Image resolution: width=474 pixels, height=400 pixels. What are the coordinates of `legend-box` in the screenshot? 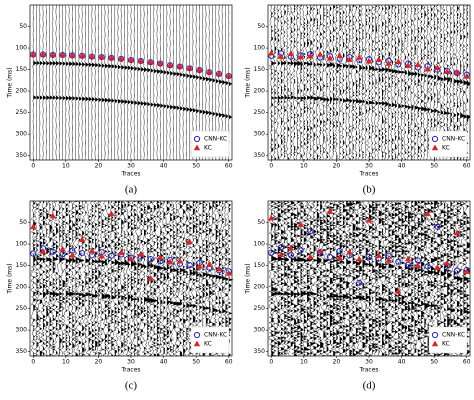 It's located at (448, 340).